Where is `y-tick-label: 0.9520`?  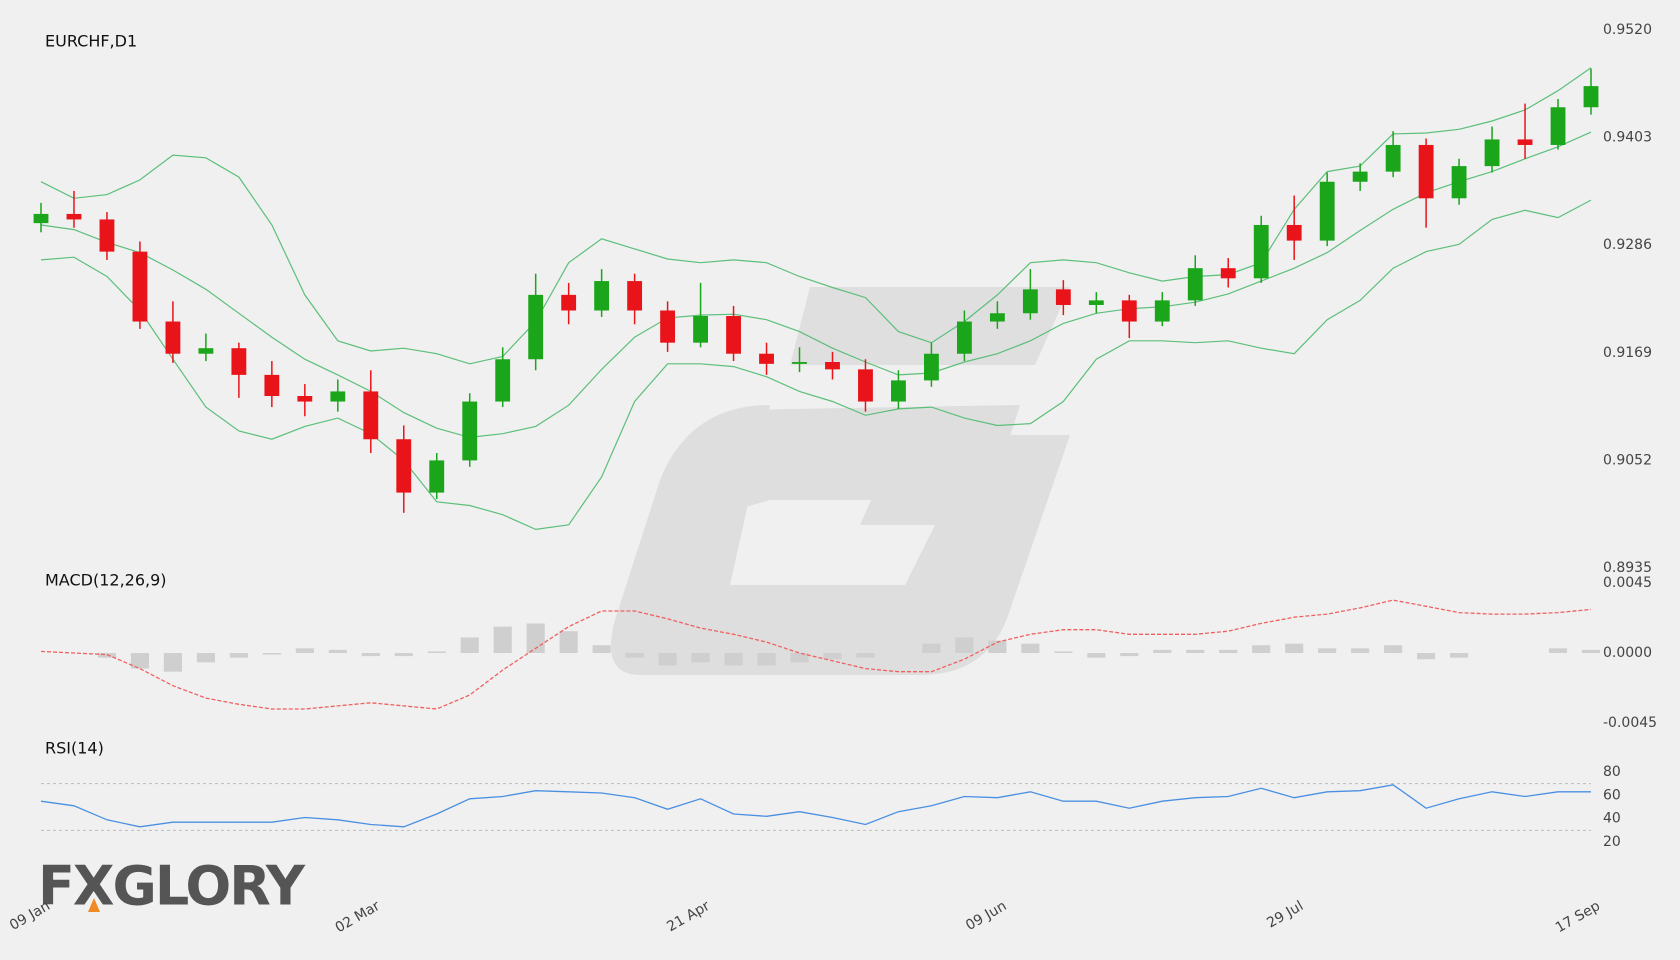
y-tick-label: 0.9520 is located at coordinates (1627, 30).